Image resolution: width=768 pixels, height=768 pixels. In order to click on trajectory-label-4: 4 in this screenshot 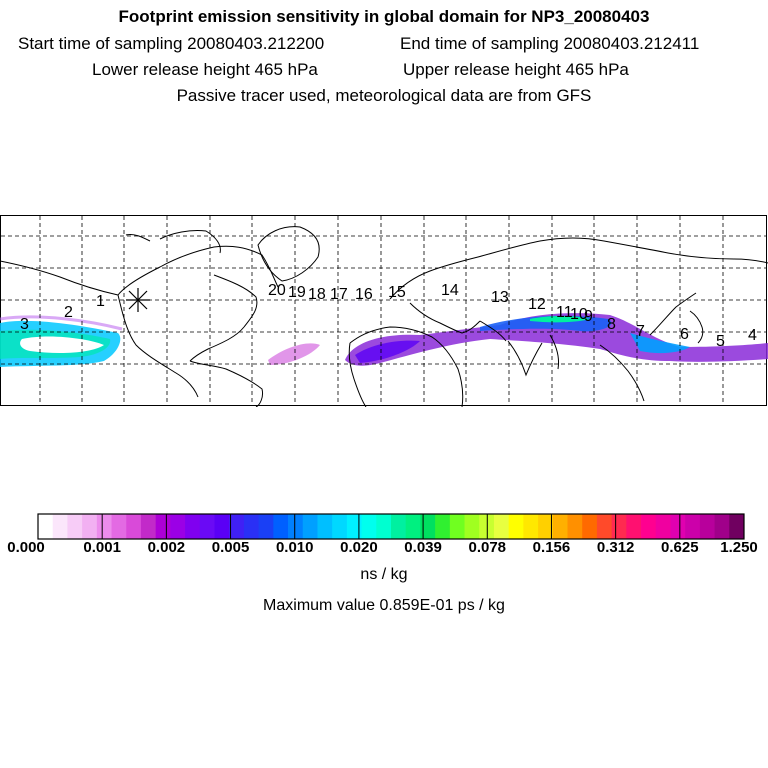, I will do `click(752, 335)`.